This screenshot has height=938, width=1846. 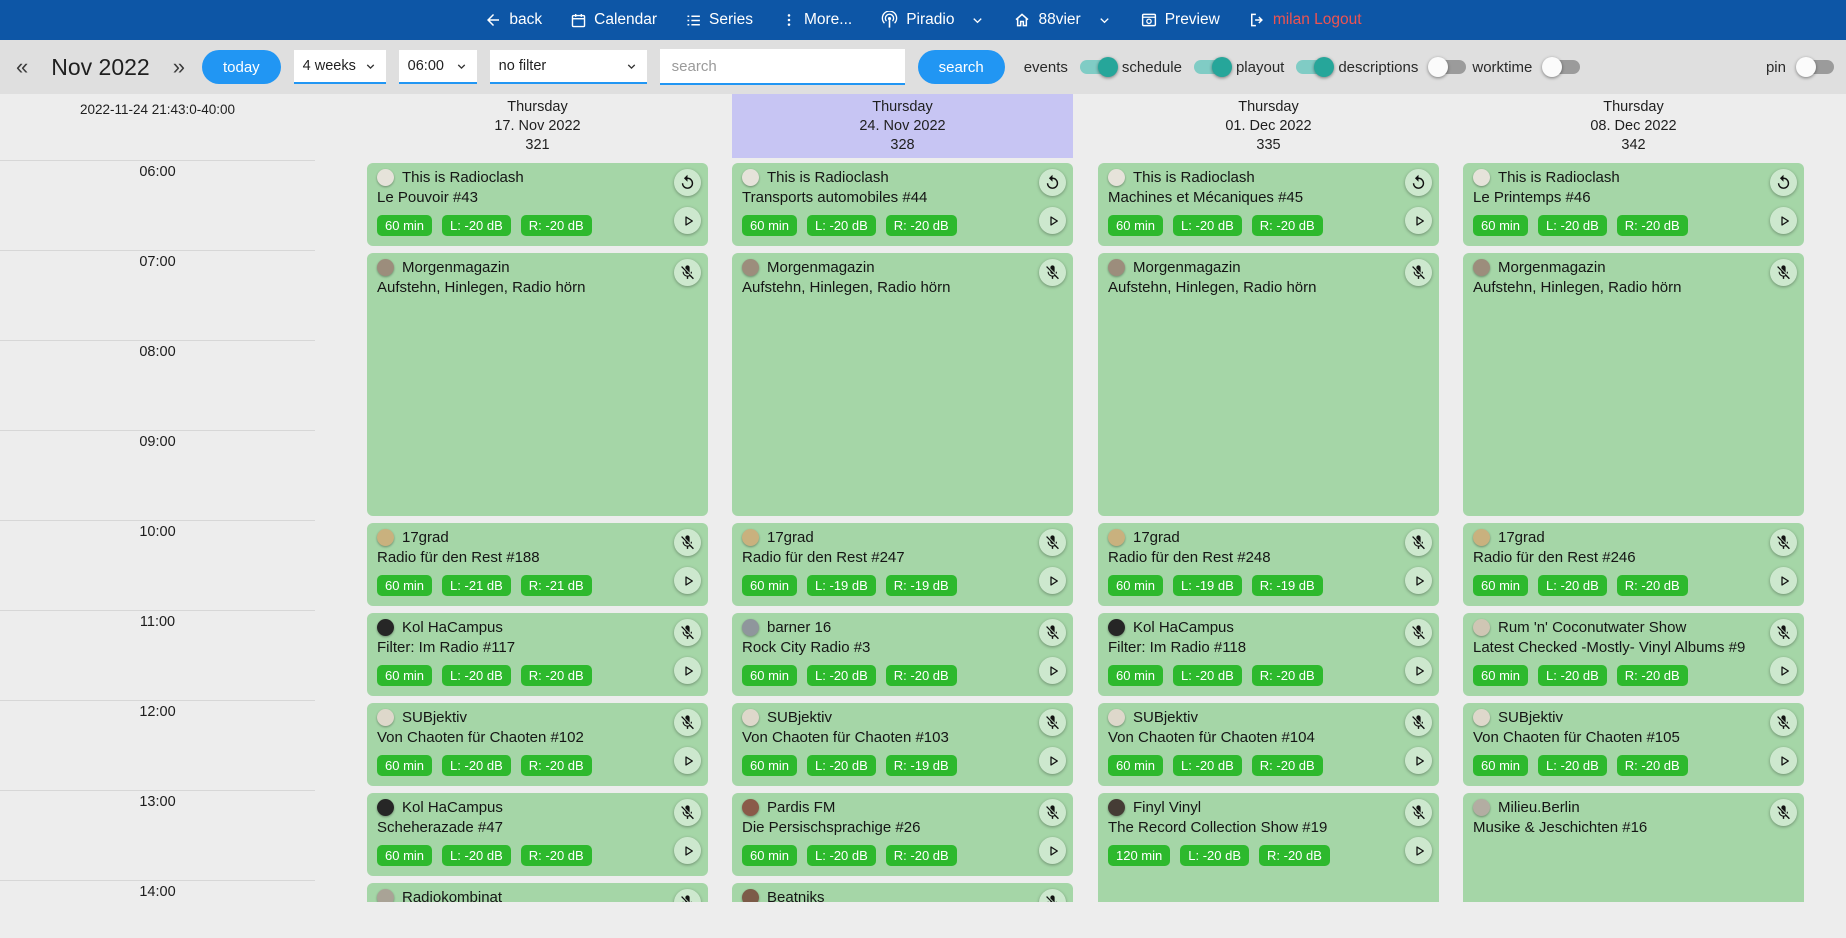 I want to click on toggle-pin, so click(x=1815, y=67).